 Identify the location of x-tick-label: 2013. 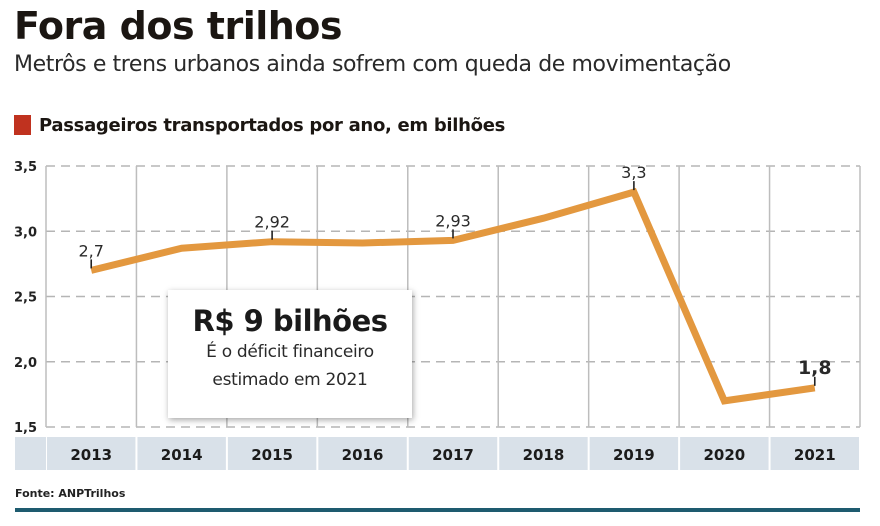
(91, 455).